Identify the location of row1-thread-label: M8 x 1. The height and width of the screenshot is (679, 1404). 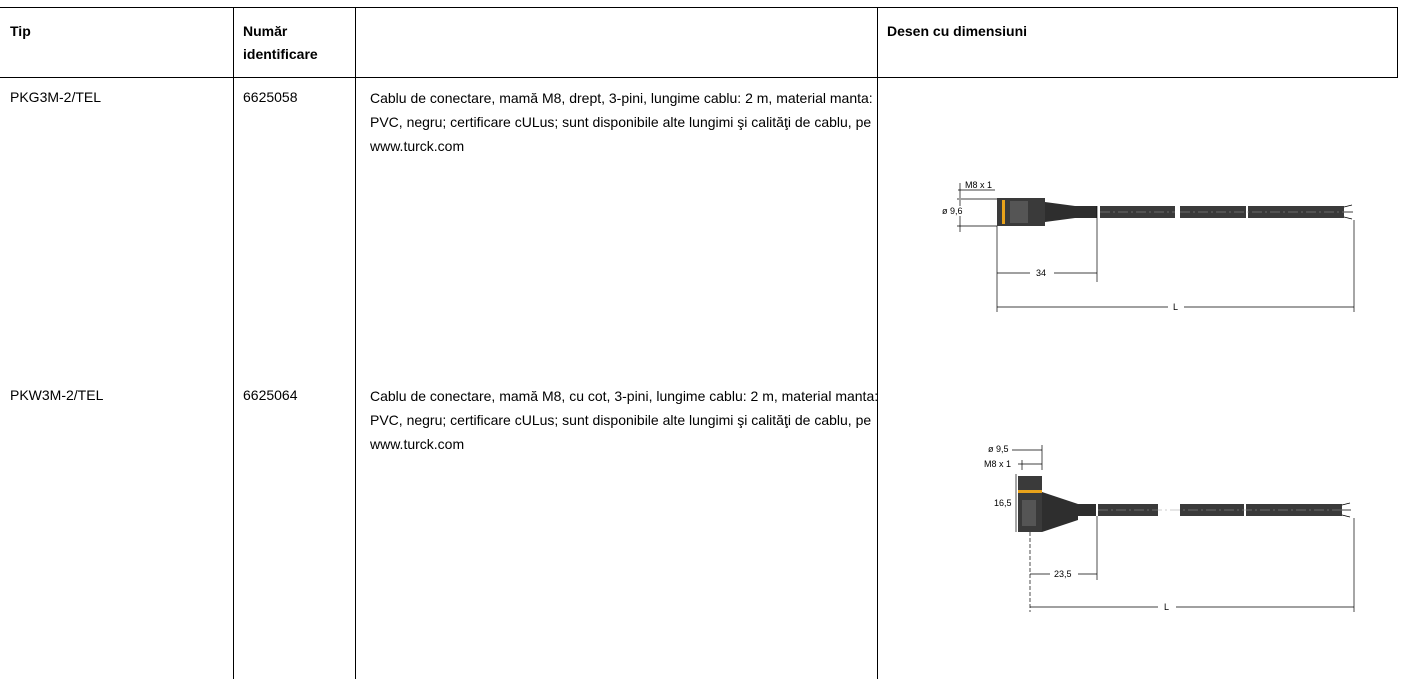
(978, 185).